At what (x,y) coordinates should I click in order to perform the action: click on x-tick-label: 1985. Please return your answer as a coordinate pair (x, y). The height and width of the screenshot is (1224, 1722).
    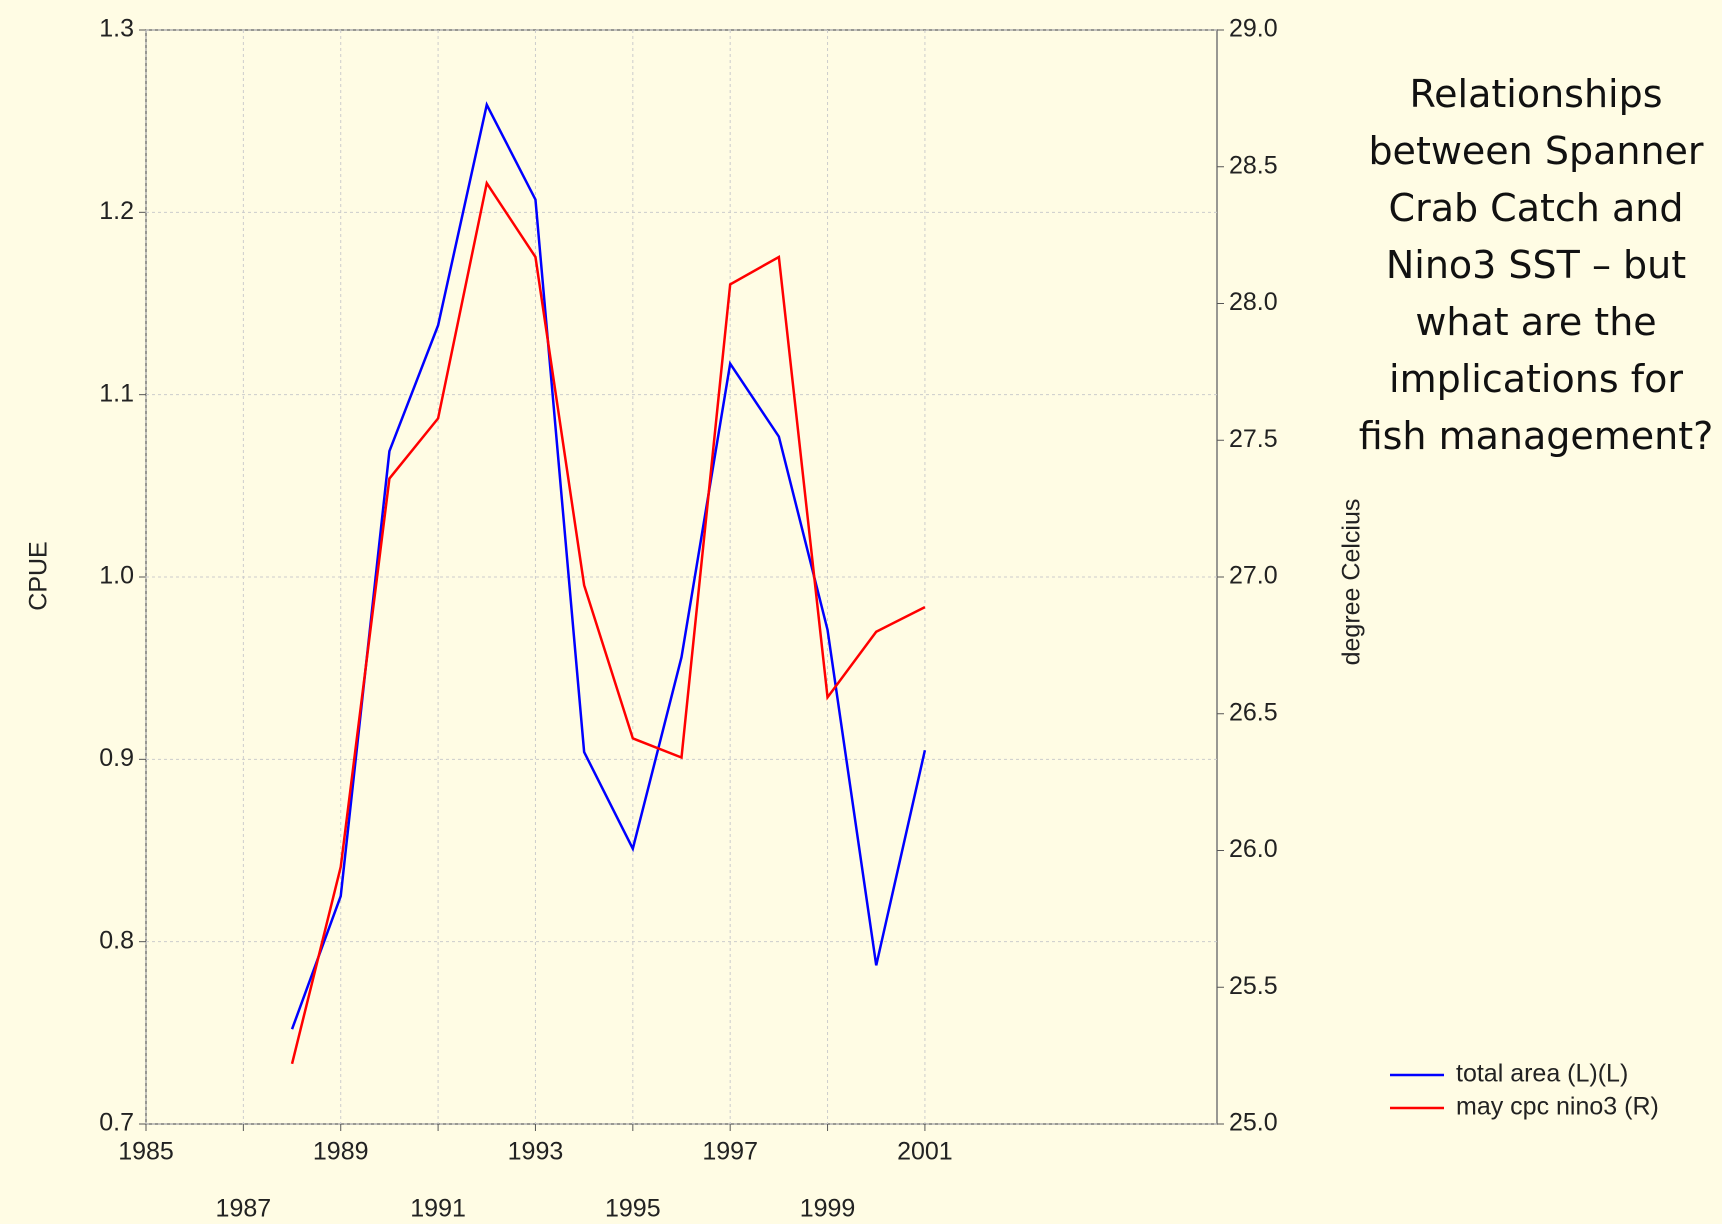
    Looking at the image, I should click on (146, 1152).